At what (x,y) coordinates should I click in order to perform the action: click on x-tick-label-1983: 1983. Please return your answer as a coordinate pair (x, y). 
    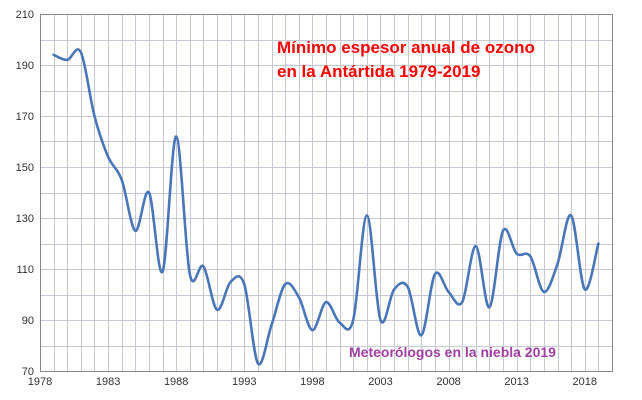
    Looking at the image, I should click on (108, 382).